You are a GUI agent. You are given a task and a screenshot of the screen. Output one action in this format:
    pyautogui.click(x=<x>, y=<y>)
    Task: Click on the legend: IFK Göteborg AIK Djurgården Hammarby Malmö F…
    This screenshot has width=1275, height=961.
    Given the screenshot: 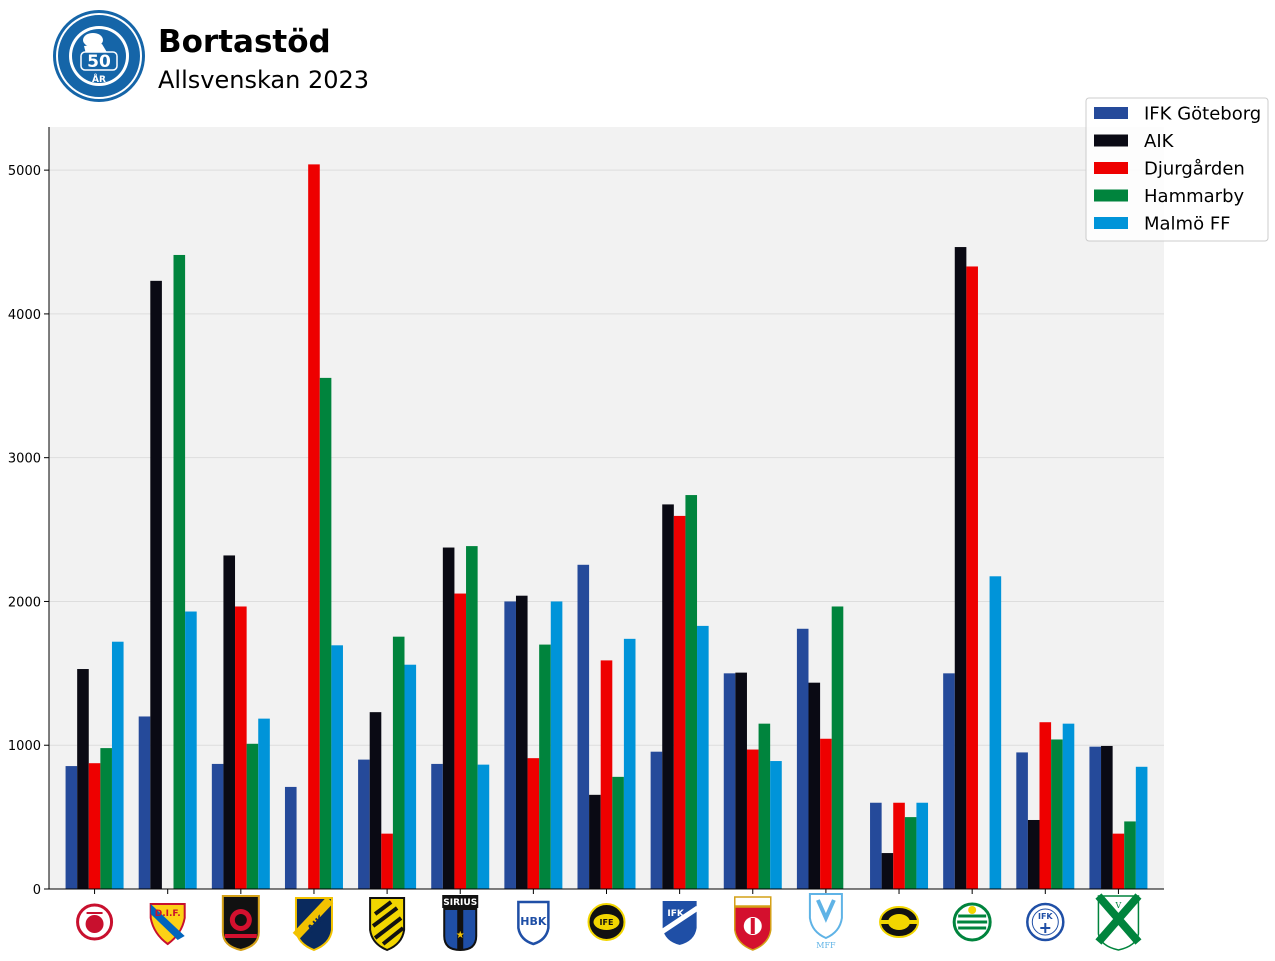 What is the action you would take?
    pyautogui.click(x=1177, y=169)
    